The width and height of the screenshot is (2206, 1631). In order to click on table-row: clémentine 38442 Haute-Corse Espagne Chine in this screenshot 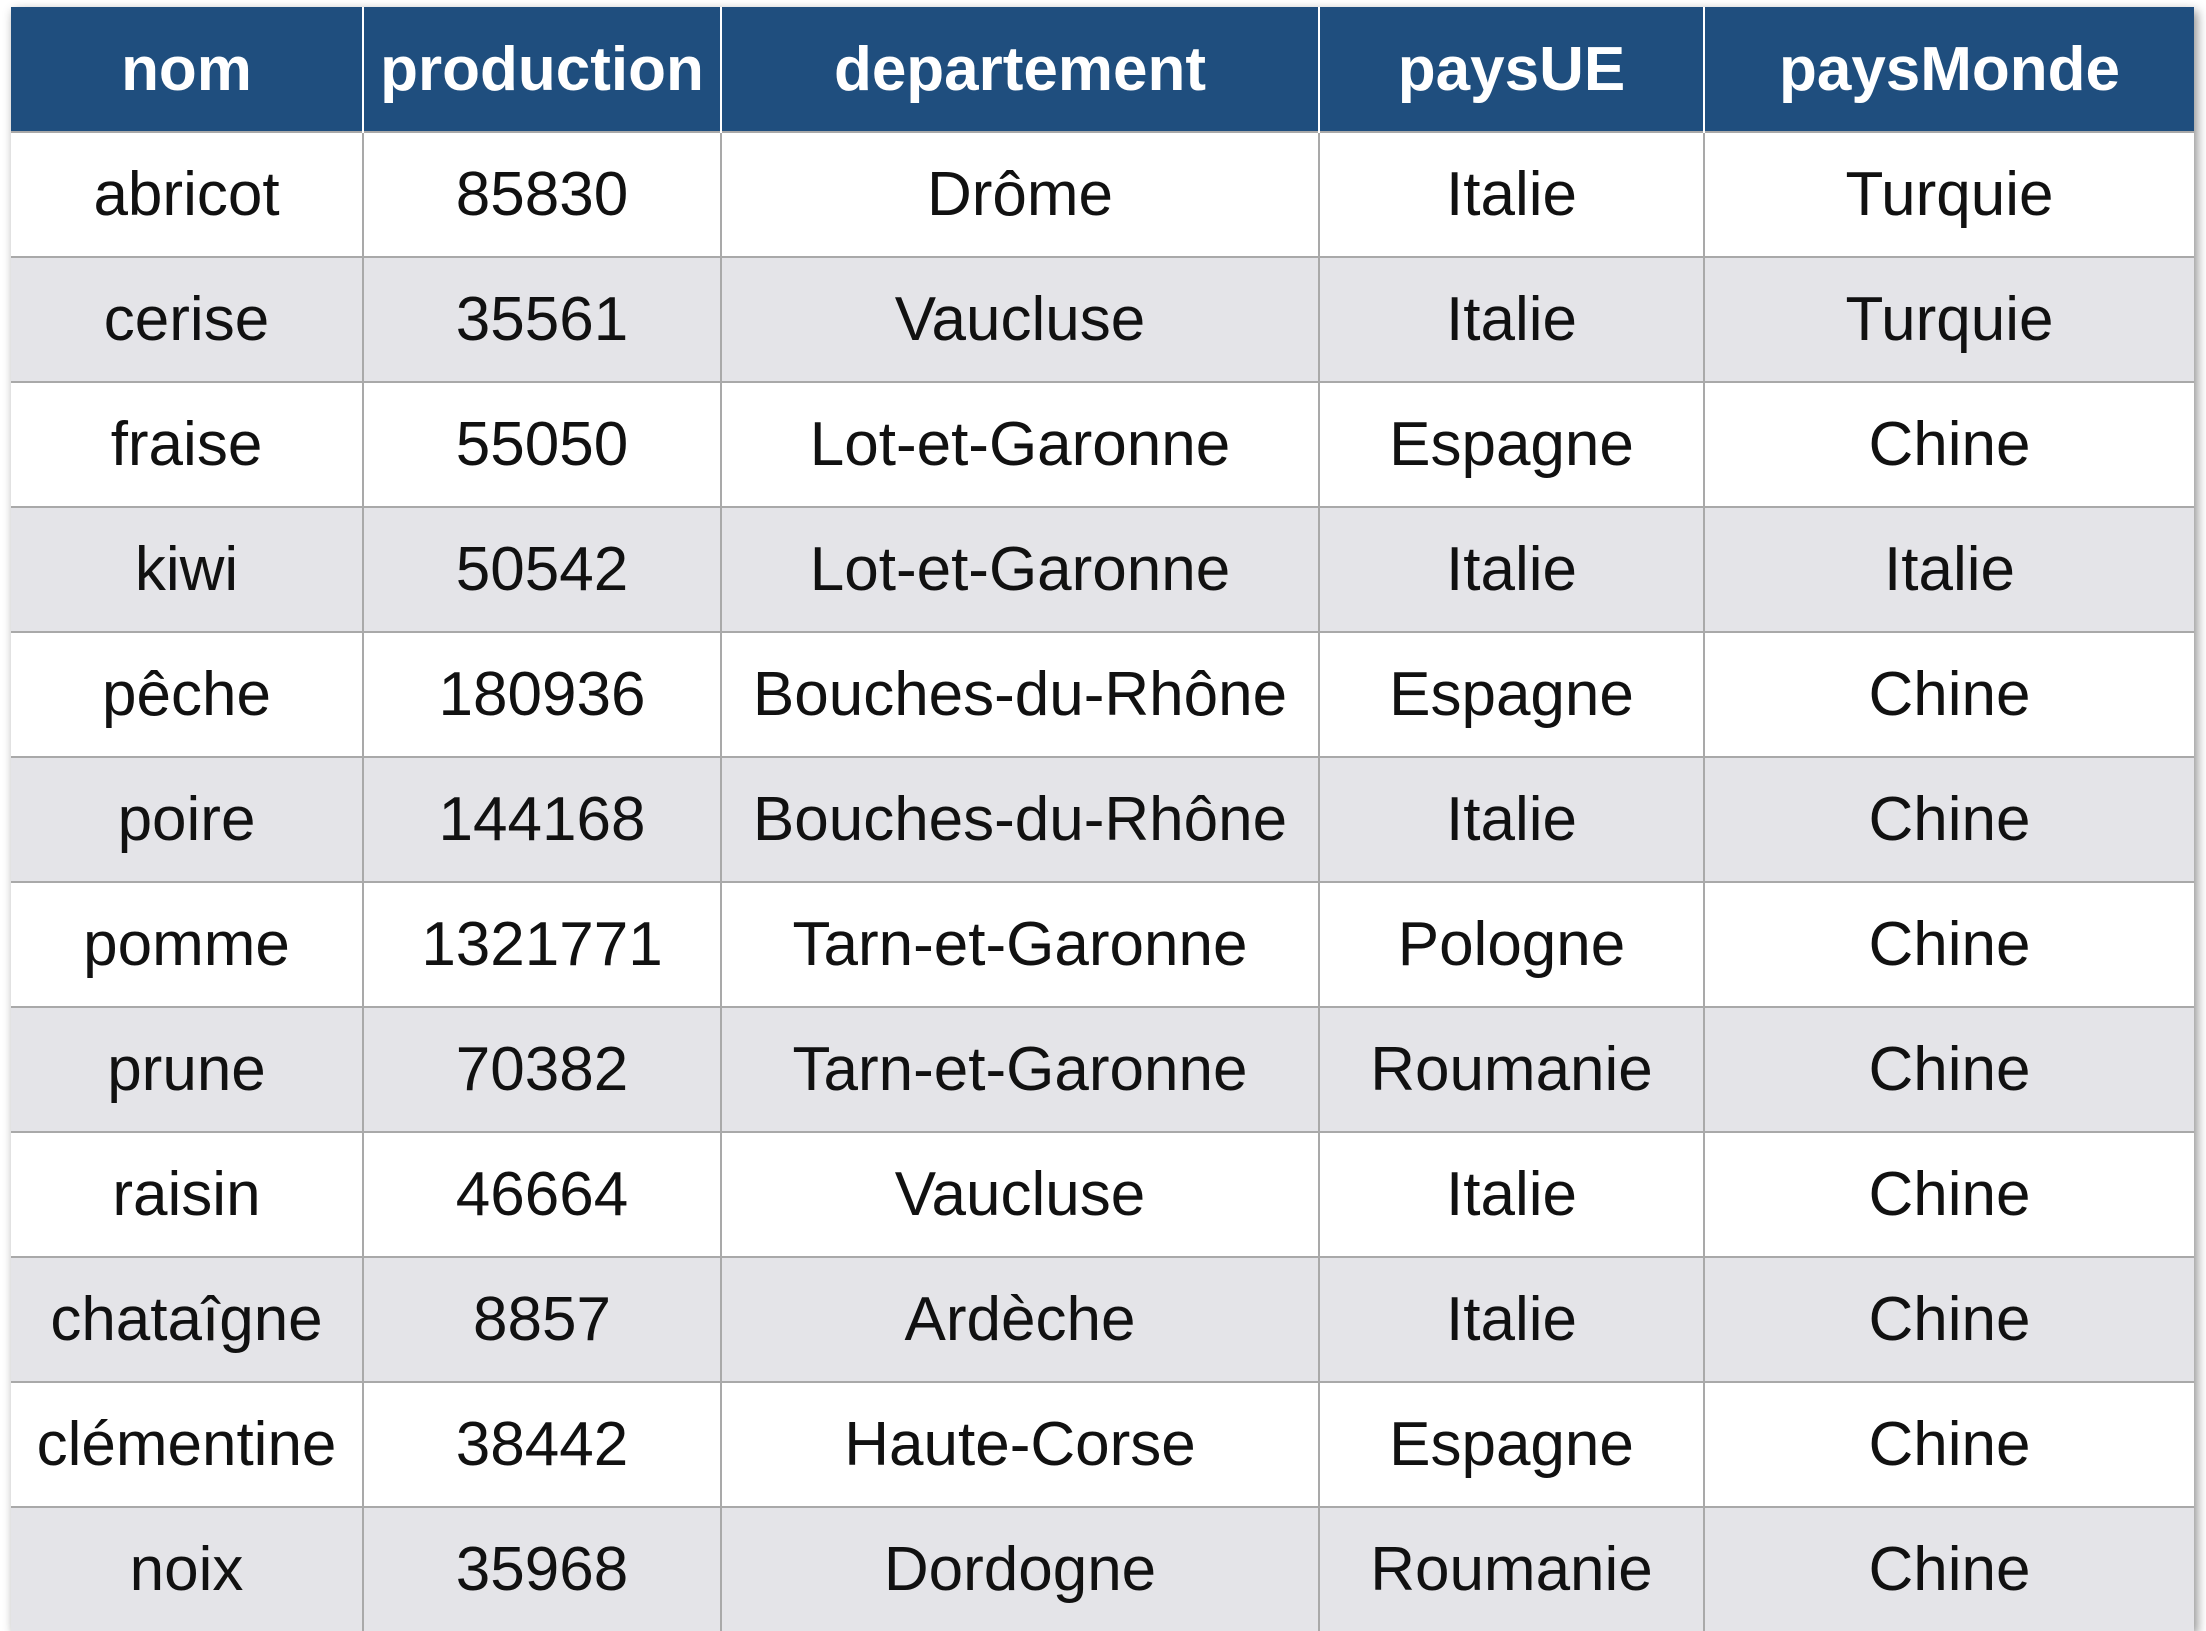, I will do `click(1102, 1444)`.